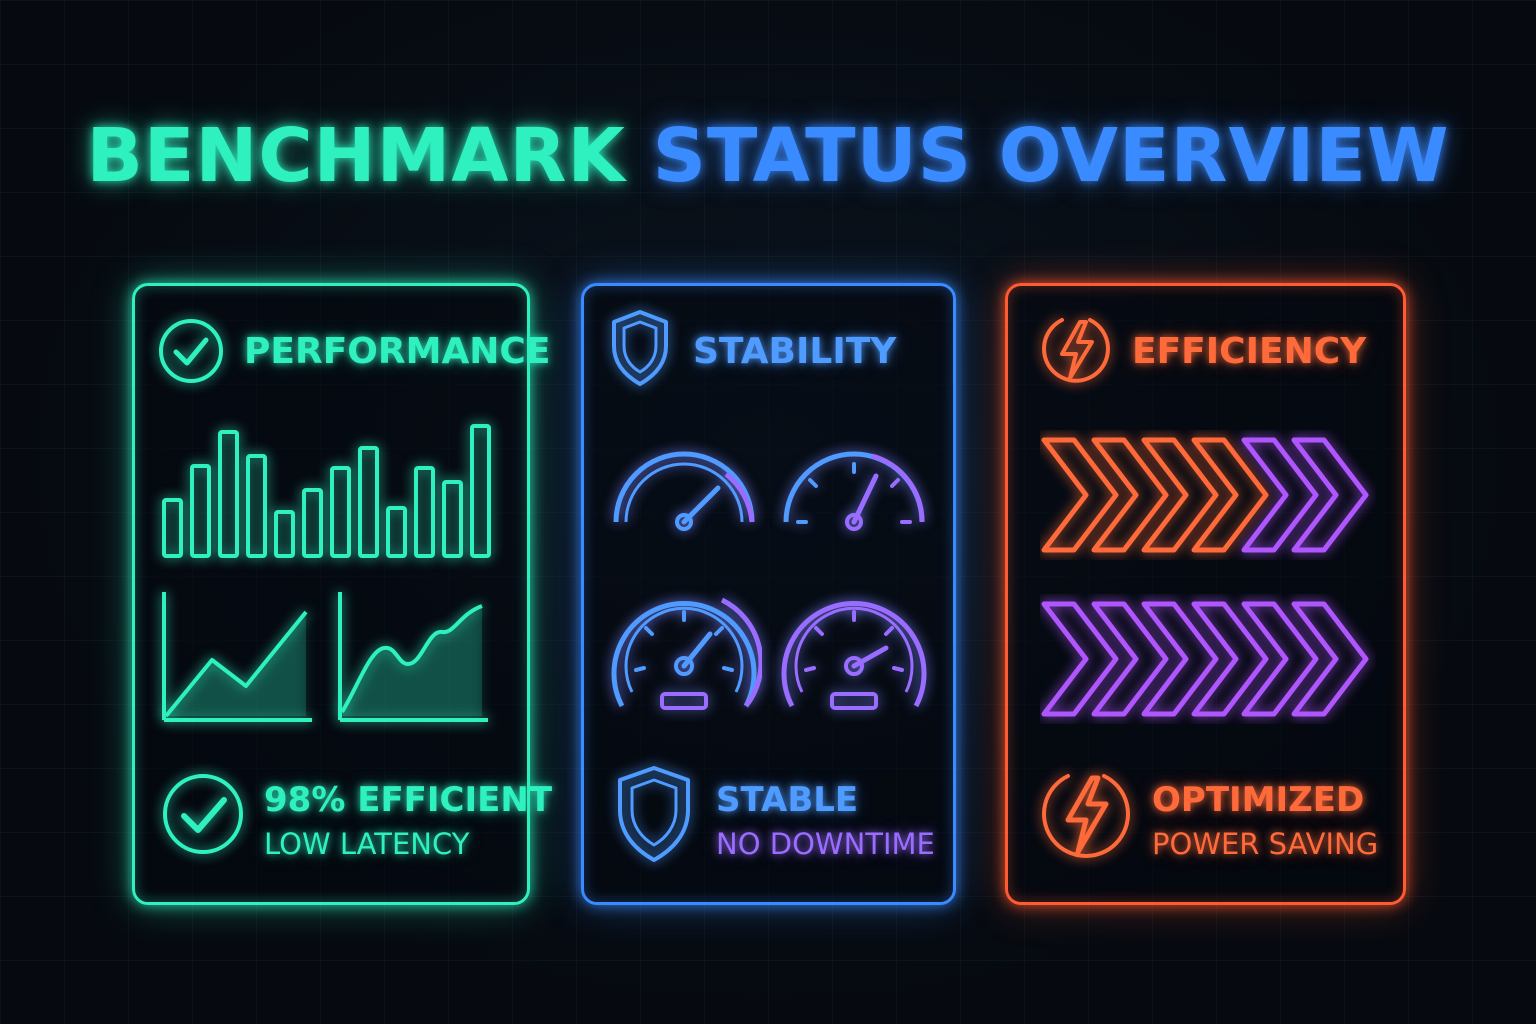  What do you see at coordinates (237, 657) in the screenshot?
I see `line-chart-icon` at bounding box center [237, 657].